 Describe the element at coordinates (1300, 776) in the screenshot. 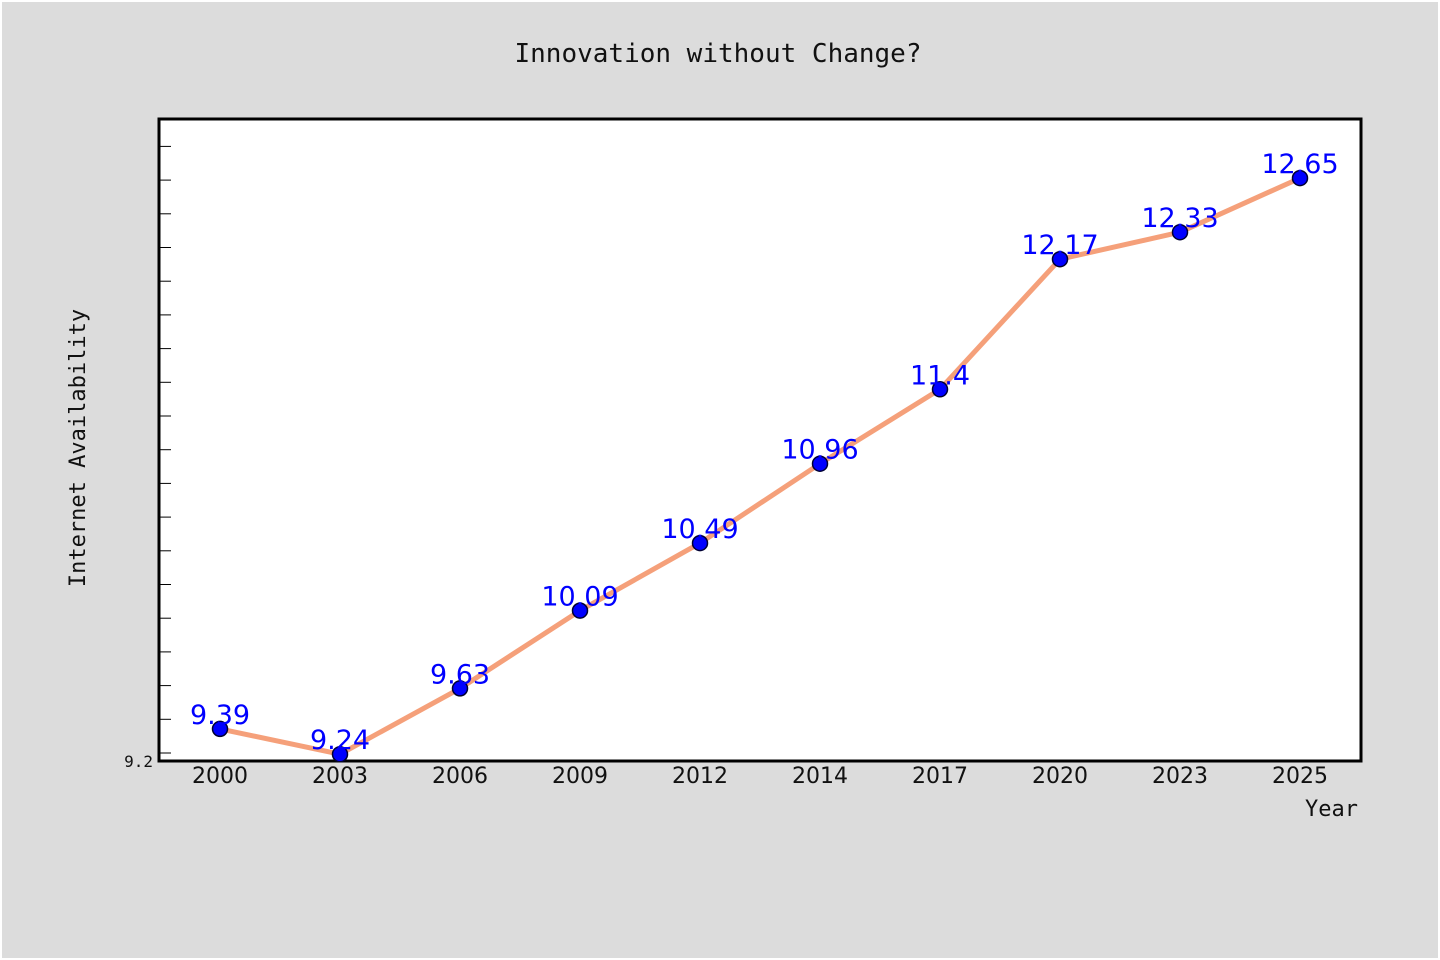

I see `x-tick-label: 2025` at that location.